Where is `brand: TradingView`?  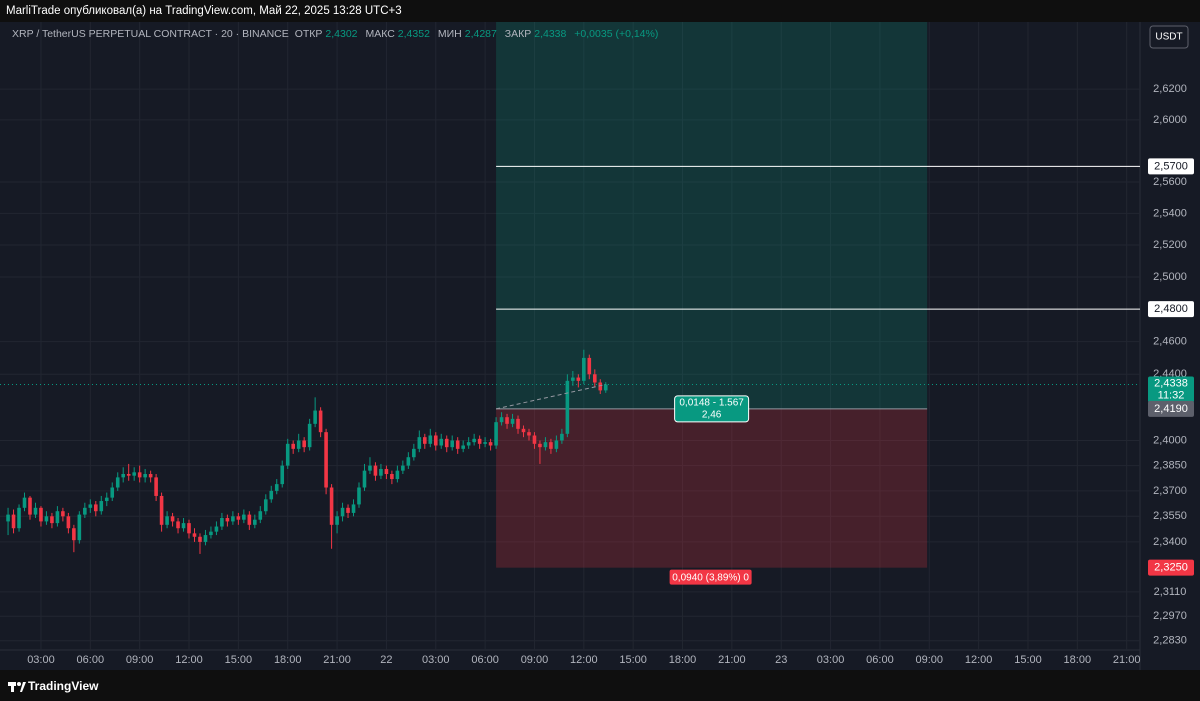 brand: TradingView is located at coordinates (63, 686).